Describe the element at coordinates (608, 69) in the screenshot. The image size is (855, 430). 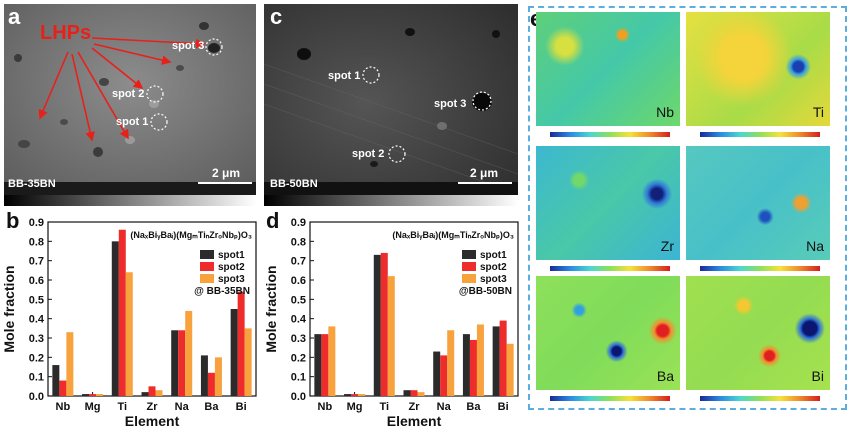
I see `element-map-nb: Nb` at that location.